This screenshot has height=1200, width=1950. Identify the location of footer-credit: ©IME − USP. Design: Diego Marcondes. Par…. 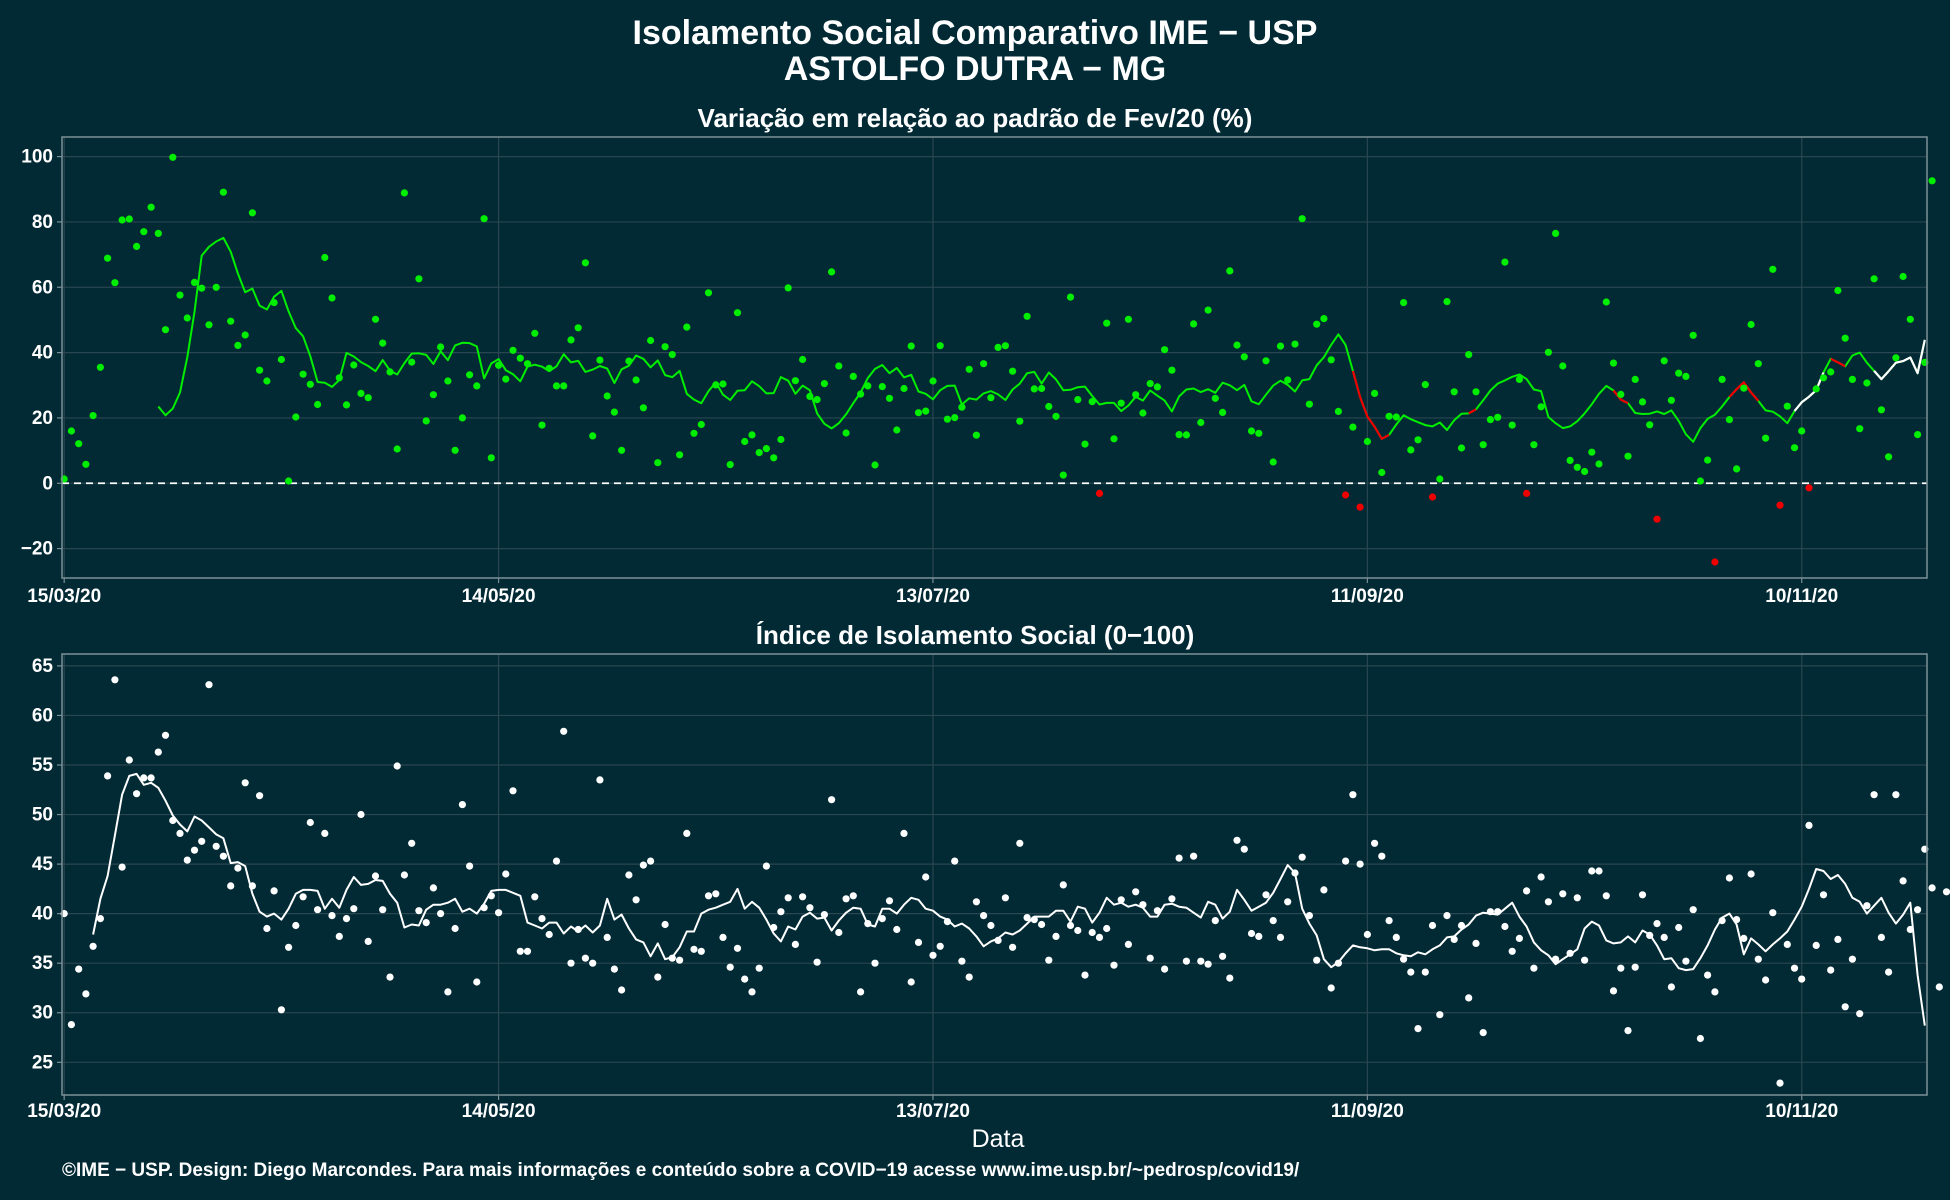
(681, 1170).